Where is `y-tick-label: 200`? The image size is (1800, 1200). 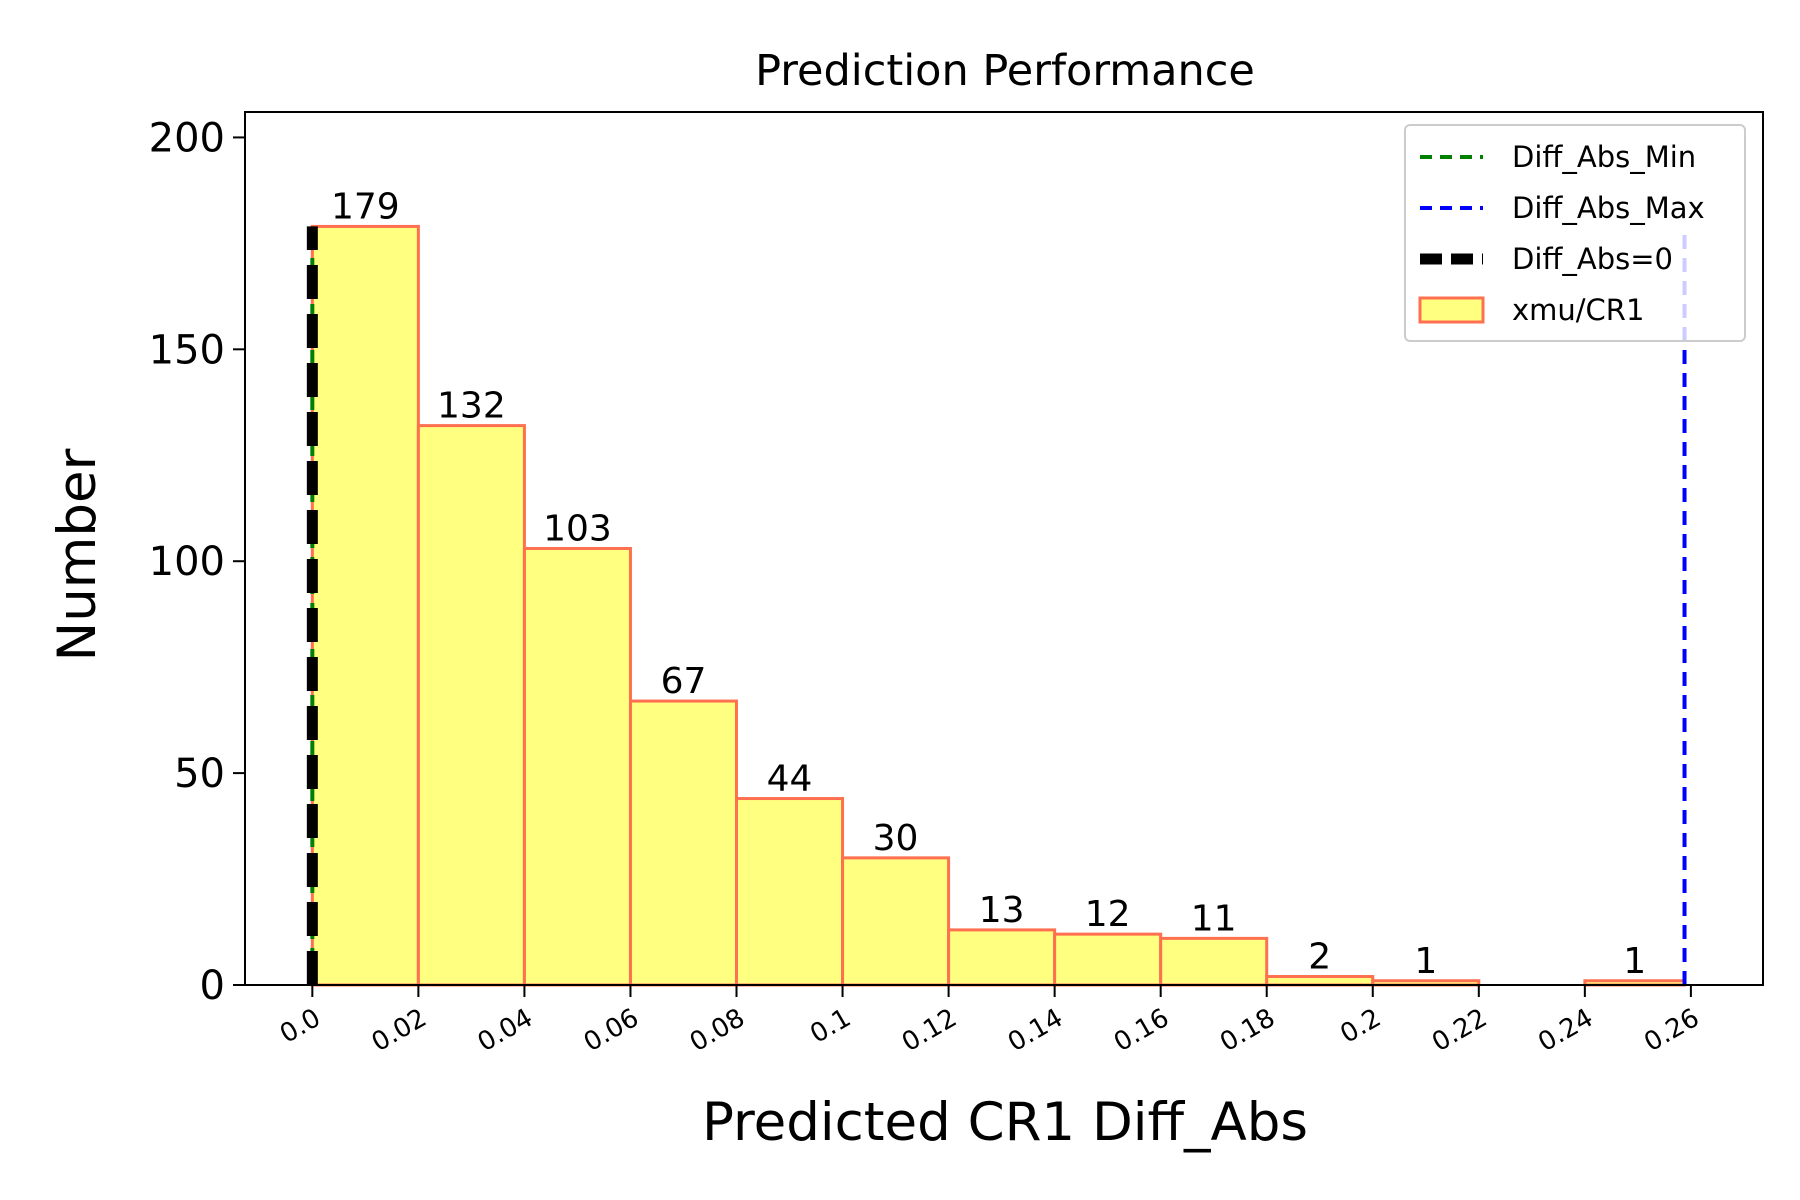
y-tick-label: 200 is located at coordinates (187, 138).